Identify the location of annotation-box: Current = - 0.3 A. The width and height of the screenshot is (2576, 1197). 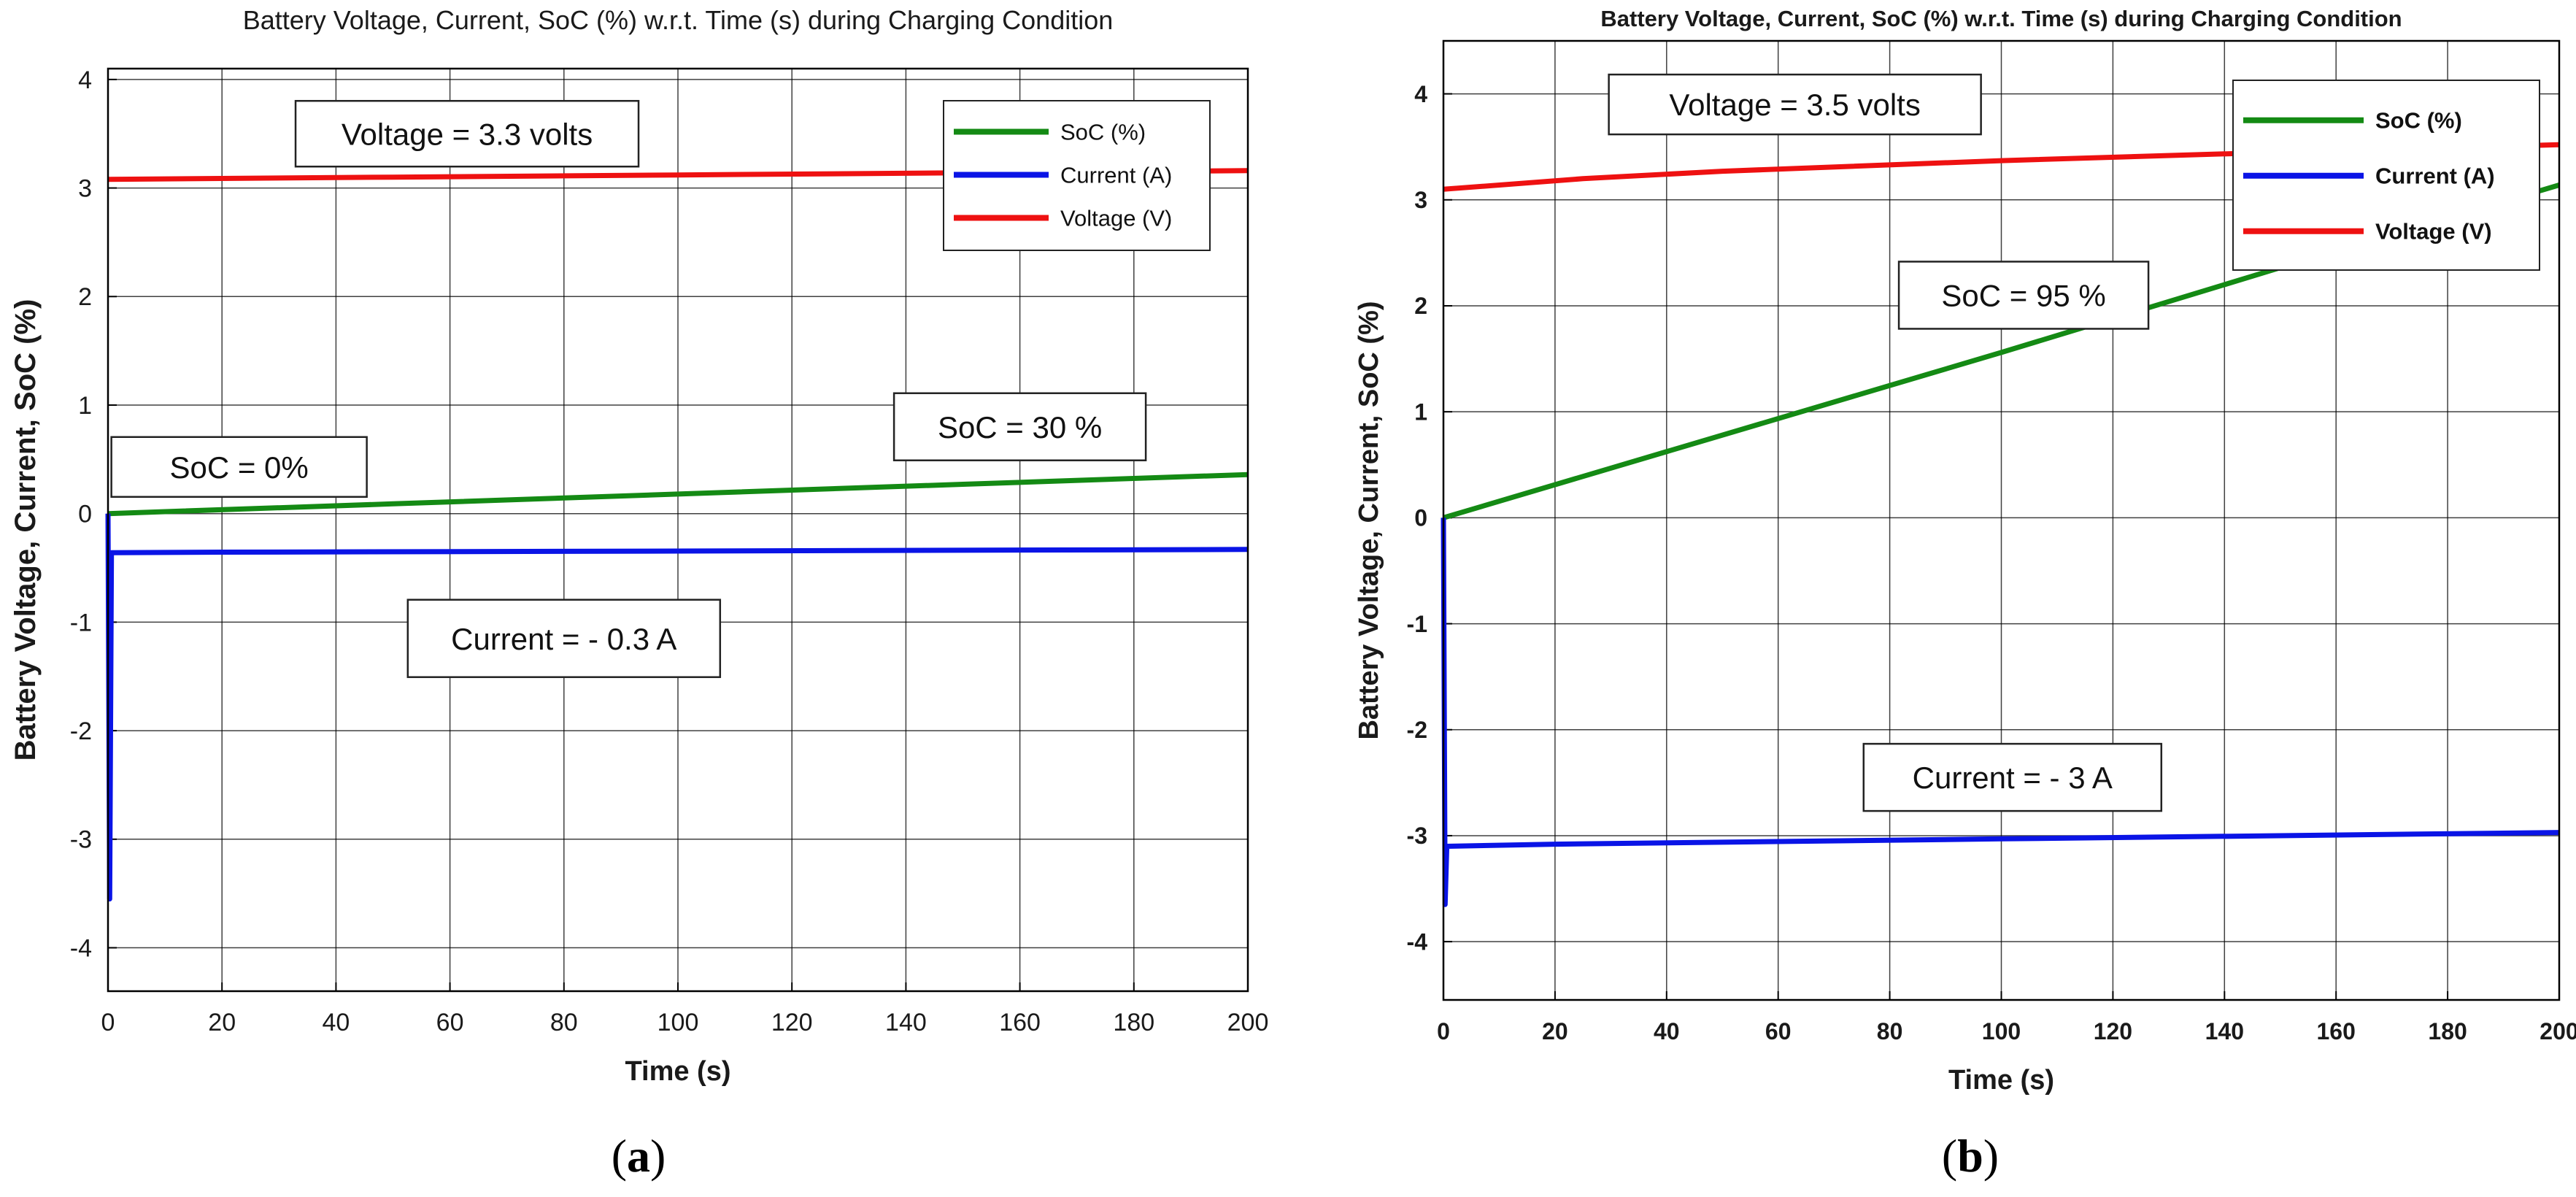
(564, 638).